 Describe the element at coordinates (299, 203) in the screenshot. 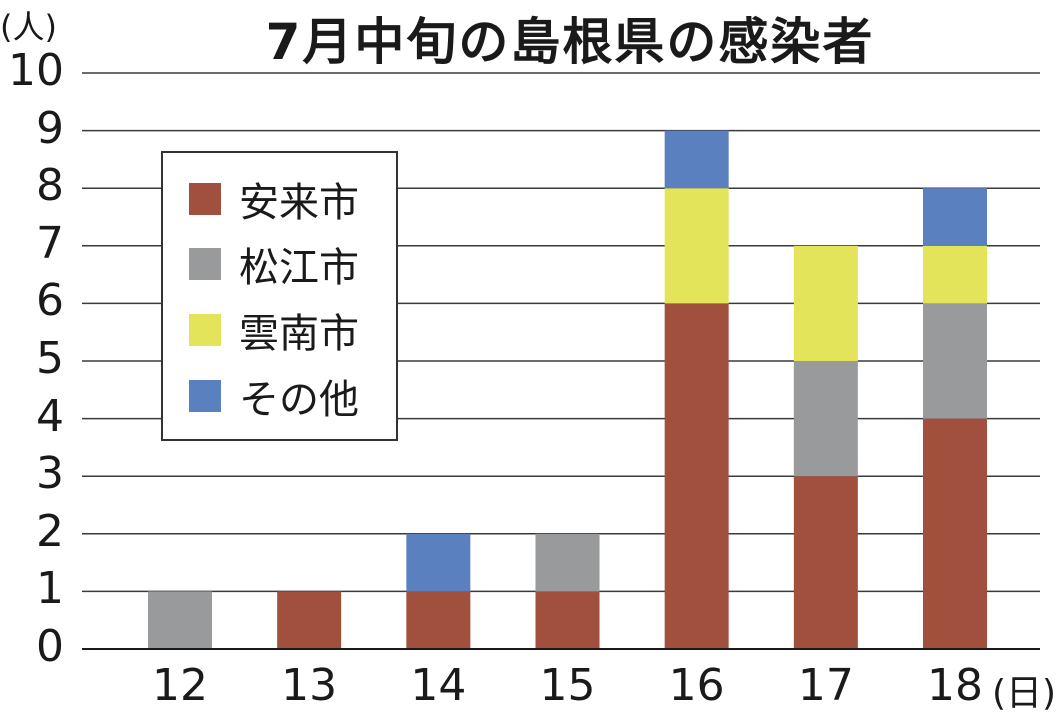

I see `legend-label-yasugi: 安来市` at that location.